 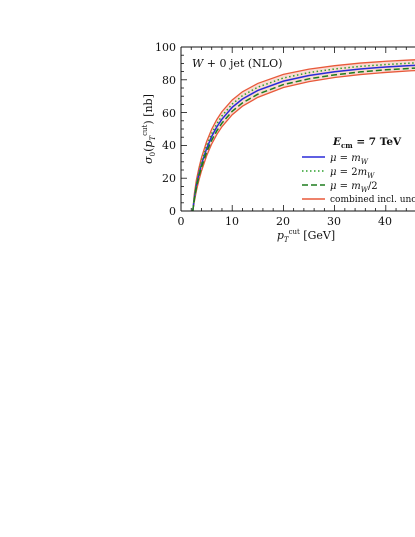 What do you see at coordinates (169, 145) in the screenshot?
I see `y-tick-label-40: 40` at bounding box center [169, 145].